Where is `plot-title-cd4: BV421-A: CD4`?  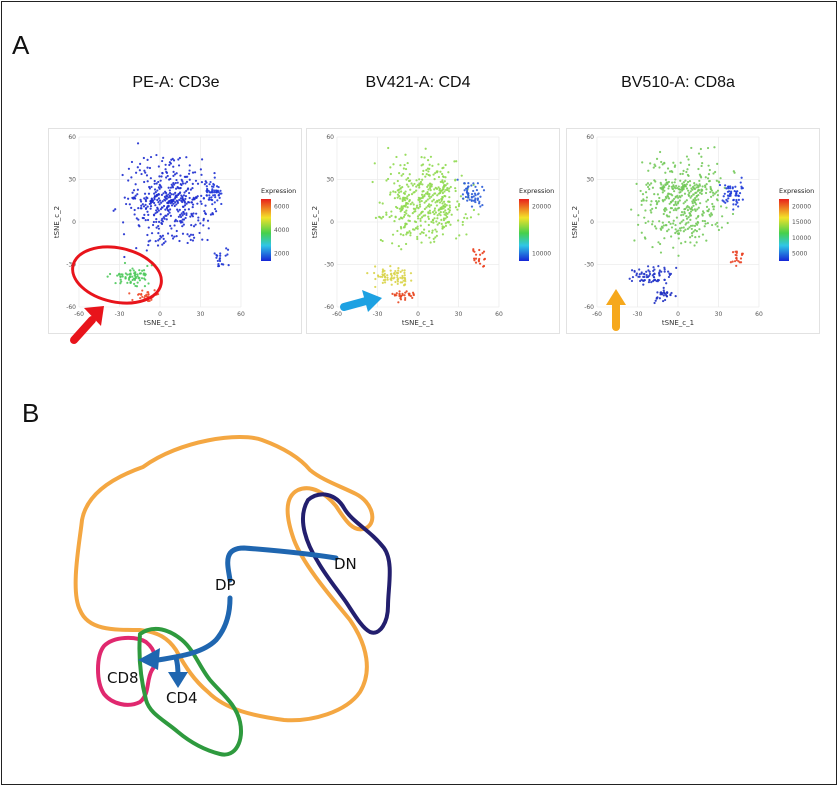
plot-title-cd4: BV421-A: CD4 is located at coordinates (418, 82).